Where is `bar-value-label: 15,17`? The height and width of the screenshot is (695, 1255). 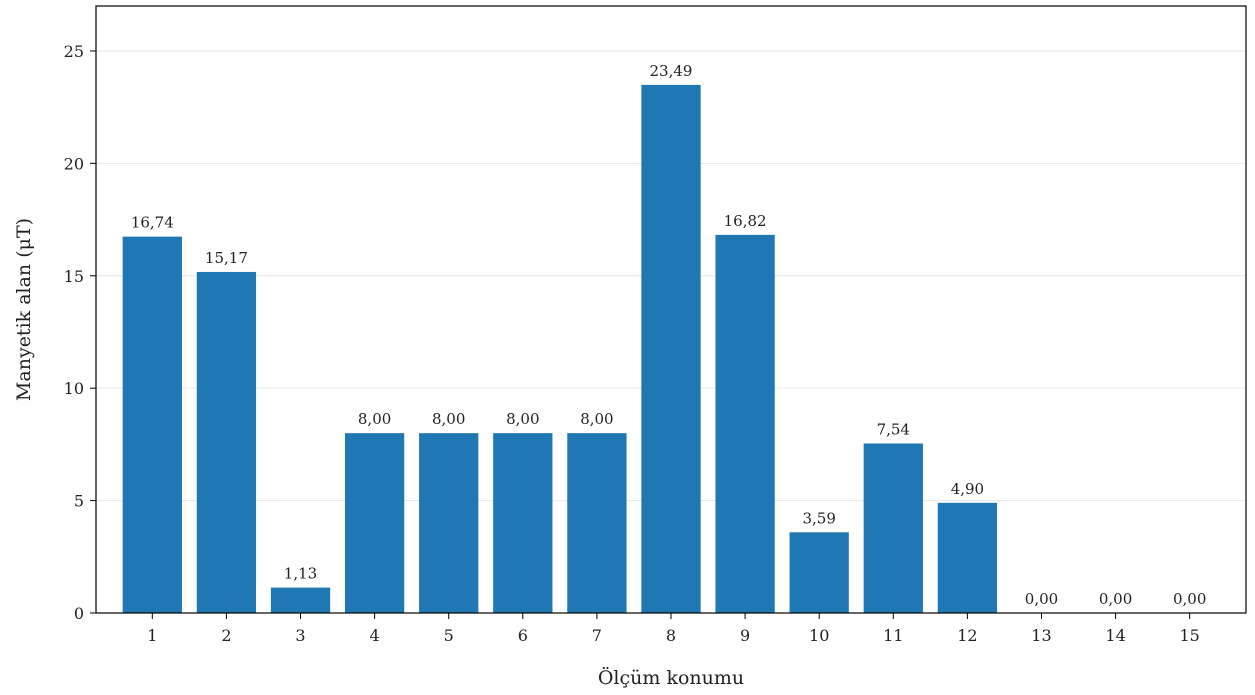
bar-value-label: 15,17 is located at coordinates (226, 258).